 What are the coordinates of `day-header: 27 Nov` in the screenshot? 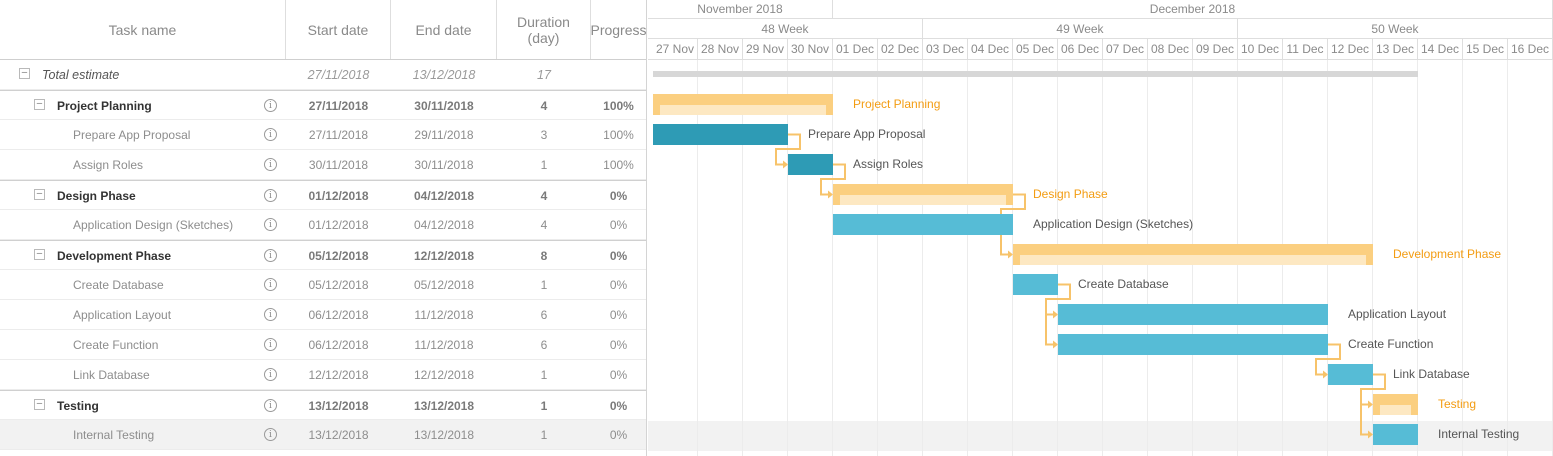 It's located at (673, 49).